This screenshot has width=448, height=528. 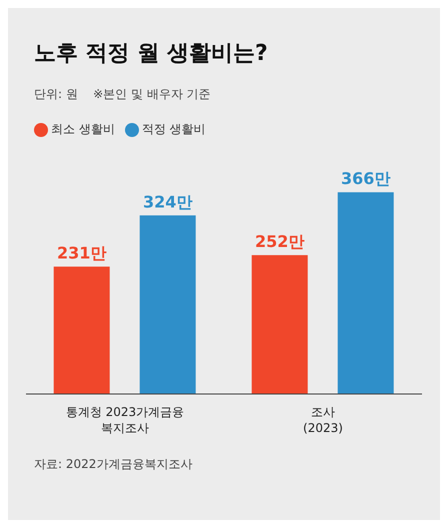 I want to click on chart-title: 노후 적정 월 생활비는?, so click(x=151, y=54).